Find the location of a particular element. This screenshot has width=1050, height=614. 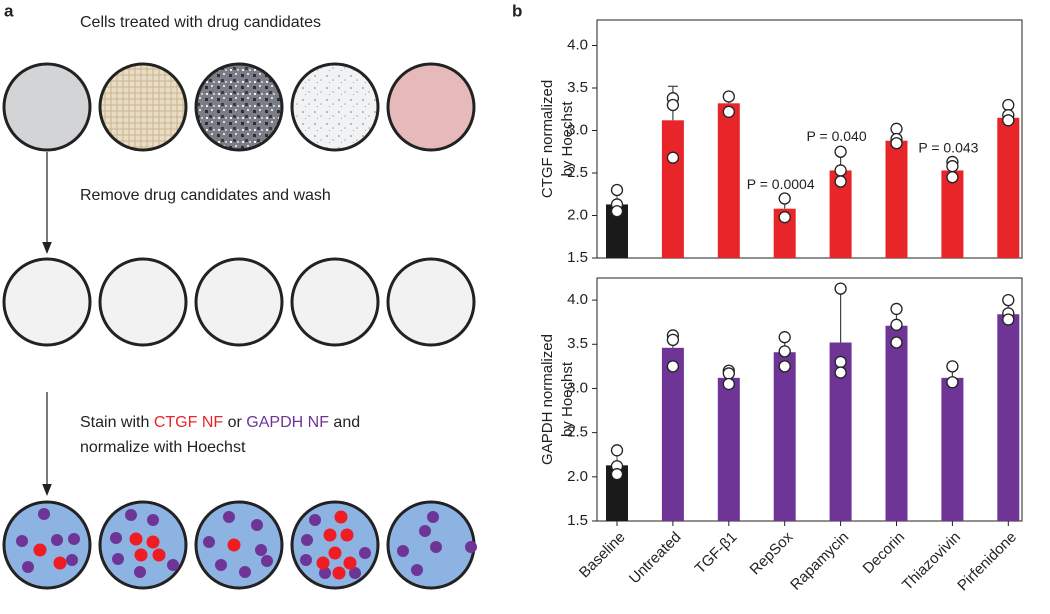

x-tick-label: Baseline is located at coordinates (602, 555).